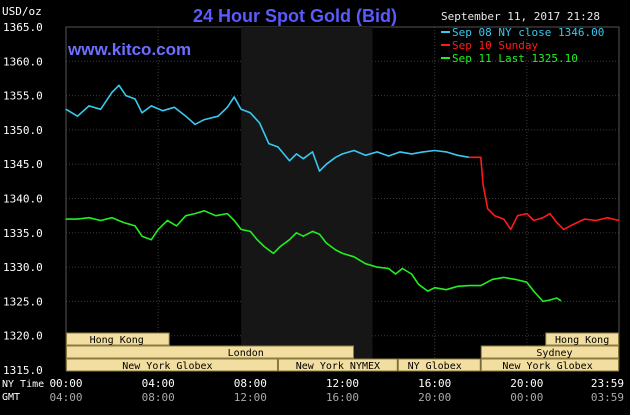 The height and width of the screenshot is (415, 630). Describe the element at coordinates (23, 336) in the screenshot. I see `y-tick-label: 1320.0` at that location.